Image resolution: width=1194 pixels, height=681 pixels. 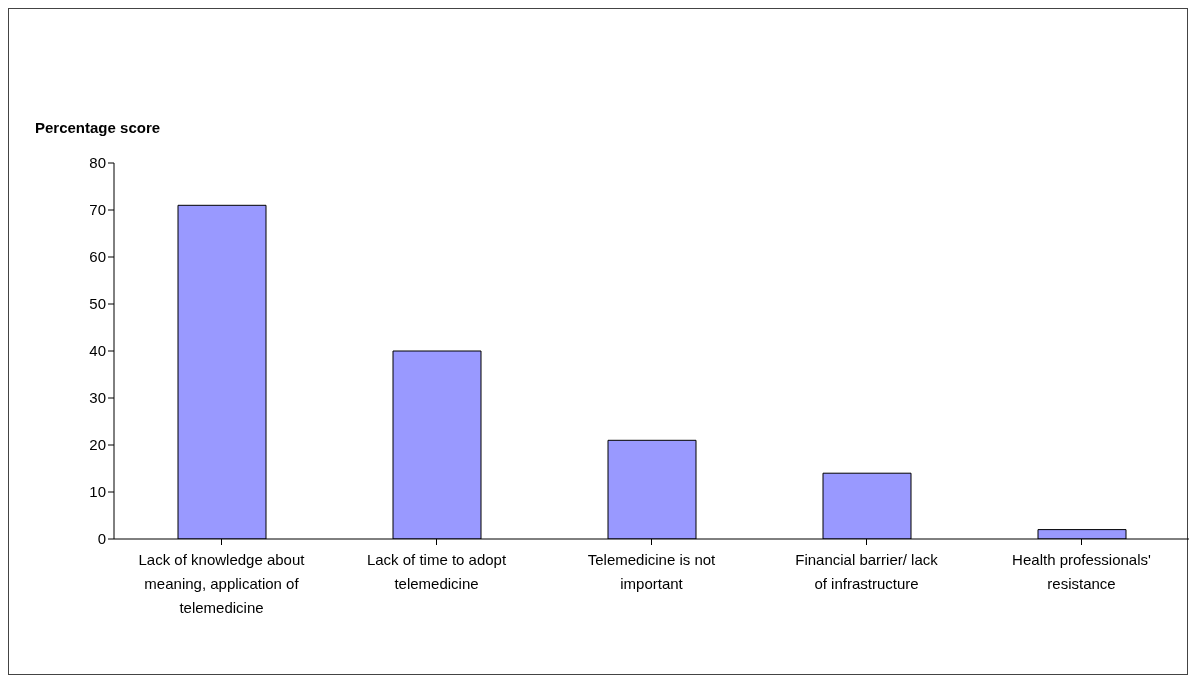 I want to click on x-tick-label: Telemedicine is not important, so click(x=652, y=571).